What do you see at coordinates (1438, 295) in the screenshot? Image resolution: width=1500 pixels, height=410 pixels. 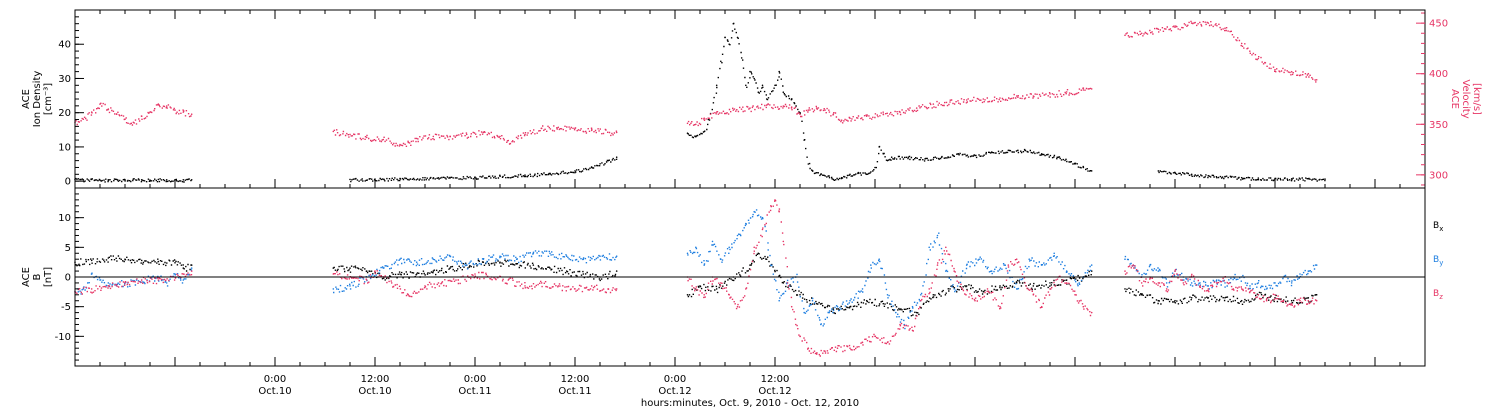 I see `legend-entry: Bz` at bounding box center [1438, 295].